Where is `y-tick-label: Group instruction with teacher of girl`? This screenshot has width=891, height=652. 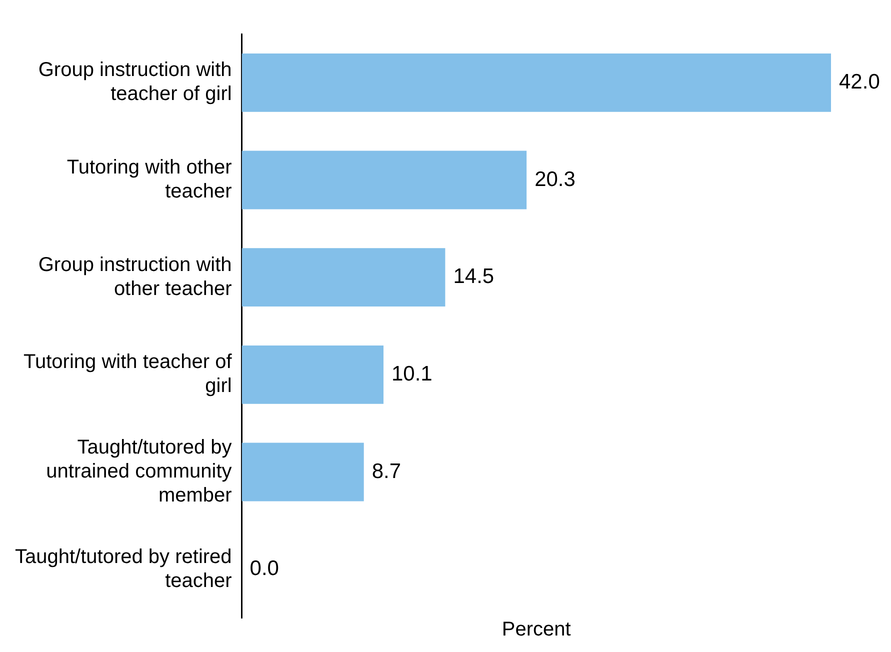
y-tick-label: Group instruction with teacher of girl is located at coordinates (135, 82).